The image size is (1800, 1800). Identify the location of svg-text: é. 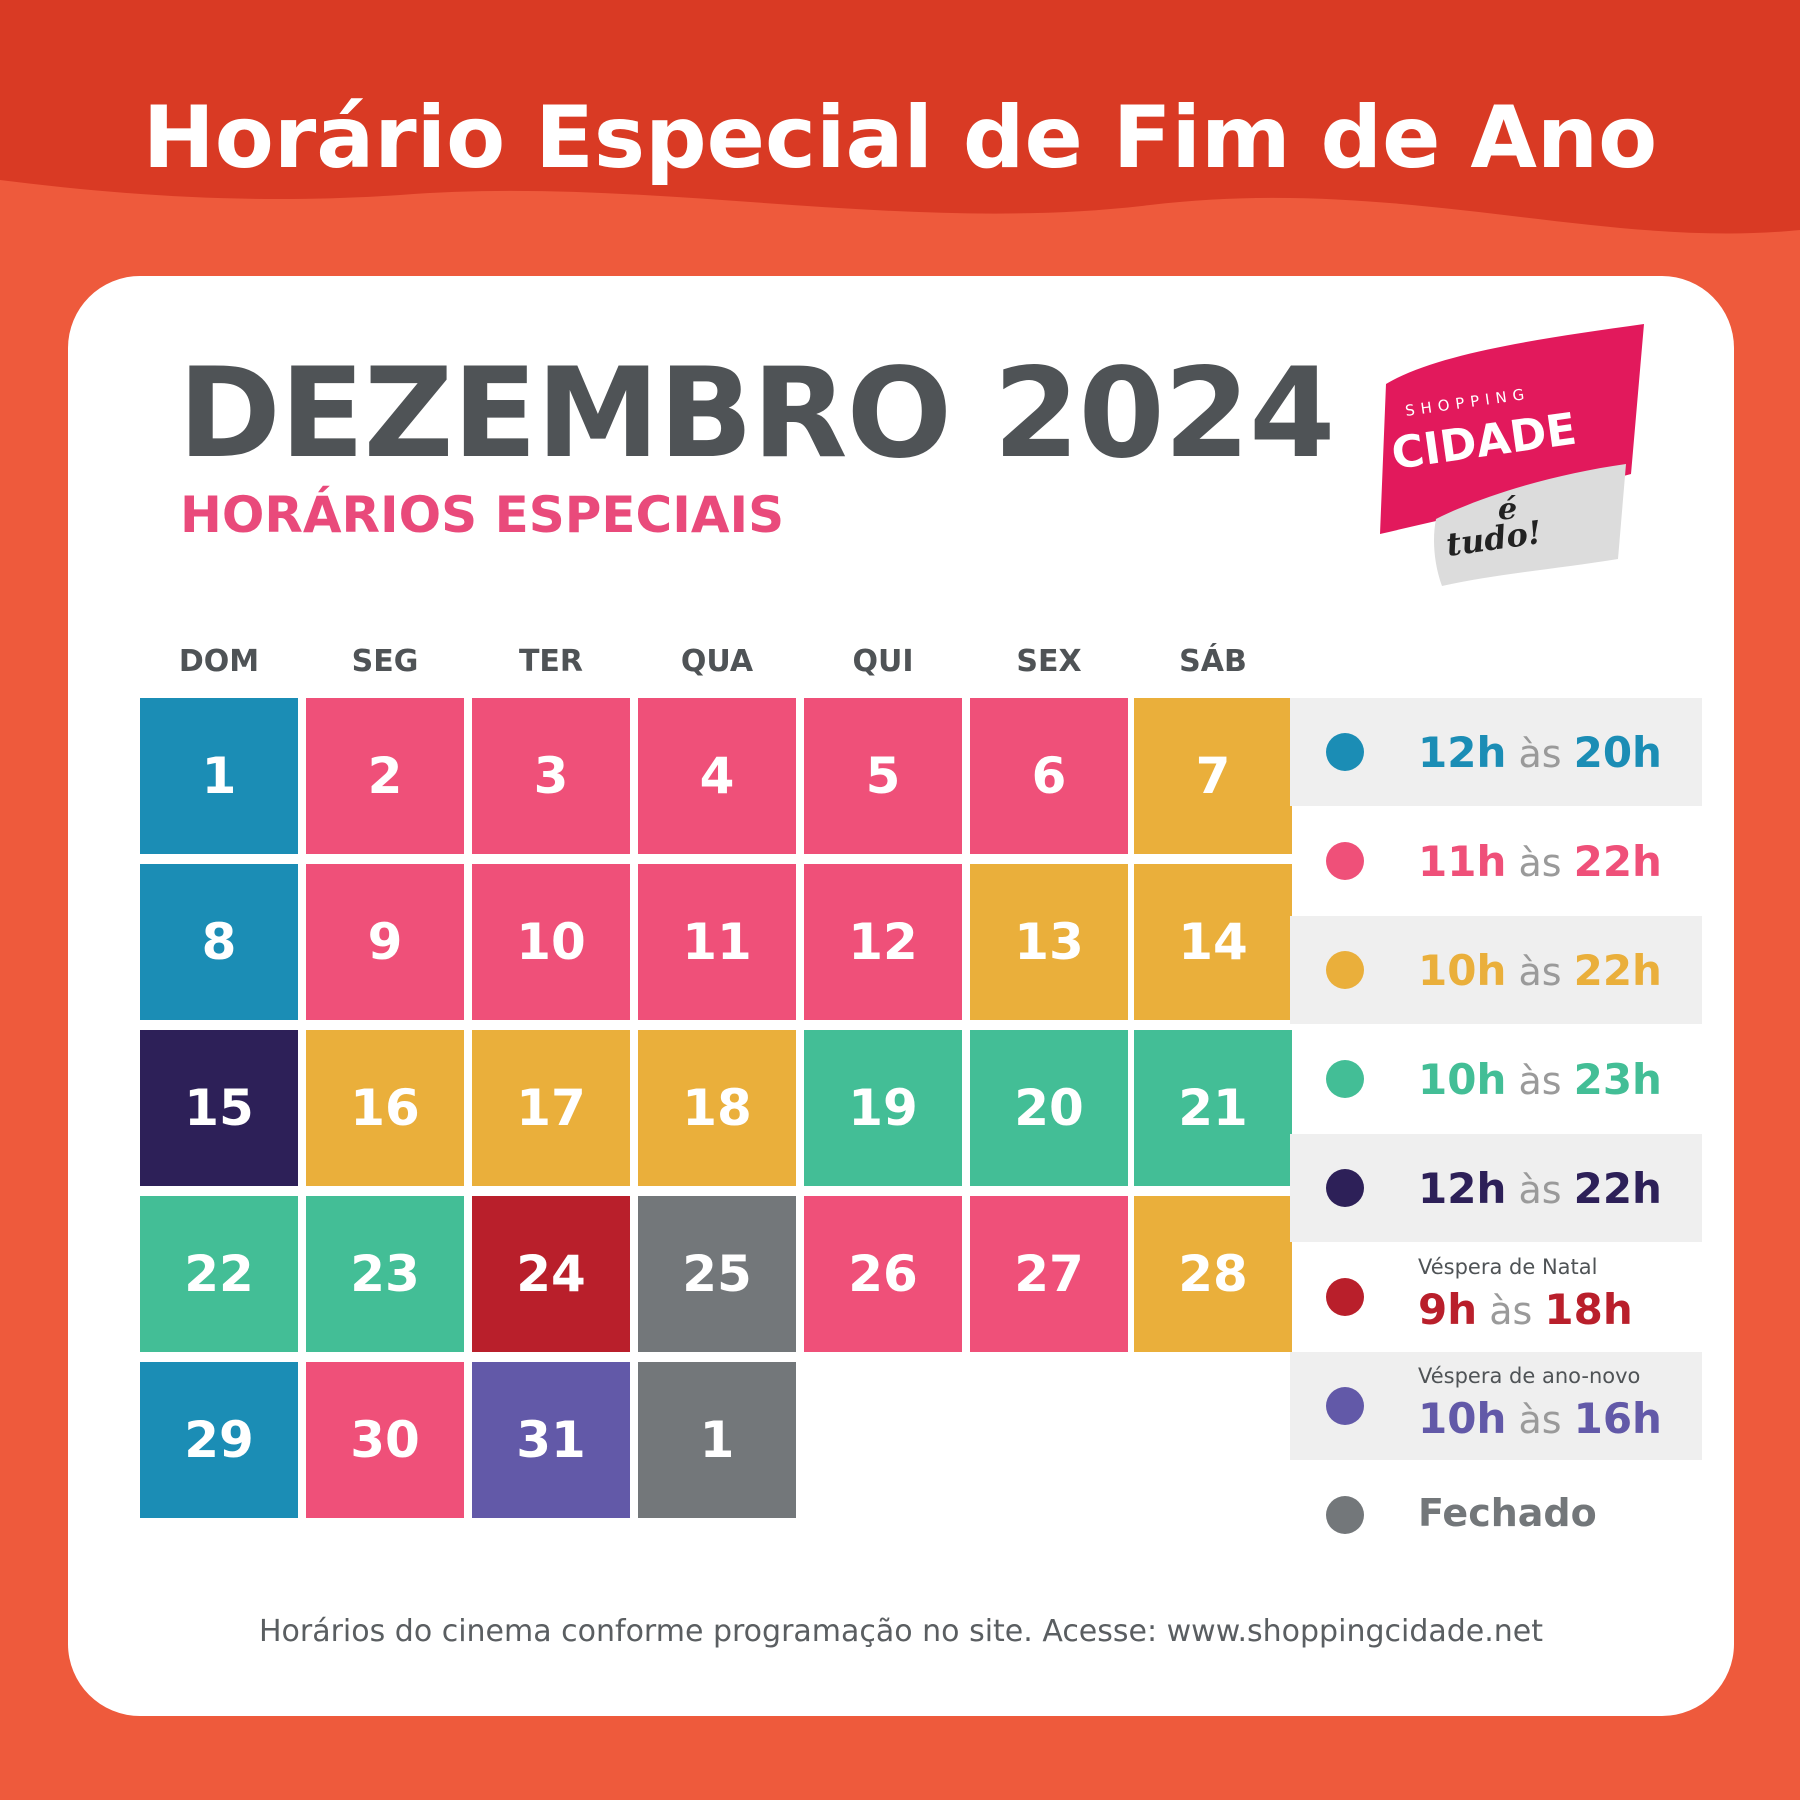
(1507, 509).